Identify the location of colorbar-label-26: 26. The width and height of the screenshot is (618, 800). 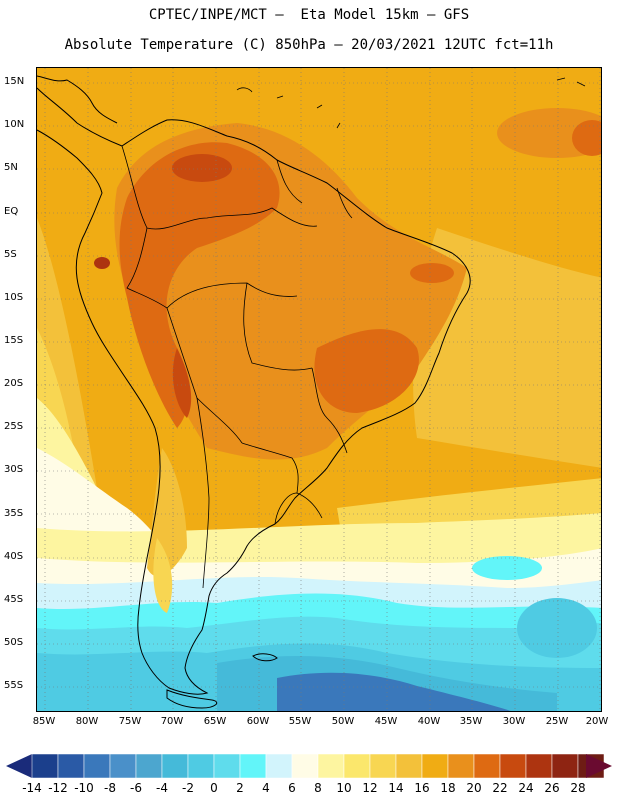
(552, 788).